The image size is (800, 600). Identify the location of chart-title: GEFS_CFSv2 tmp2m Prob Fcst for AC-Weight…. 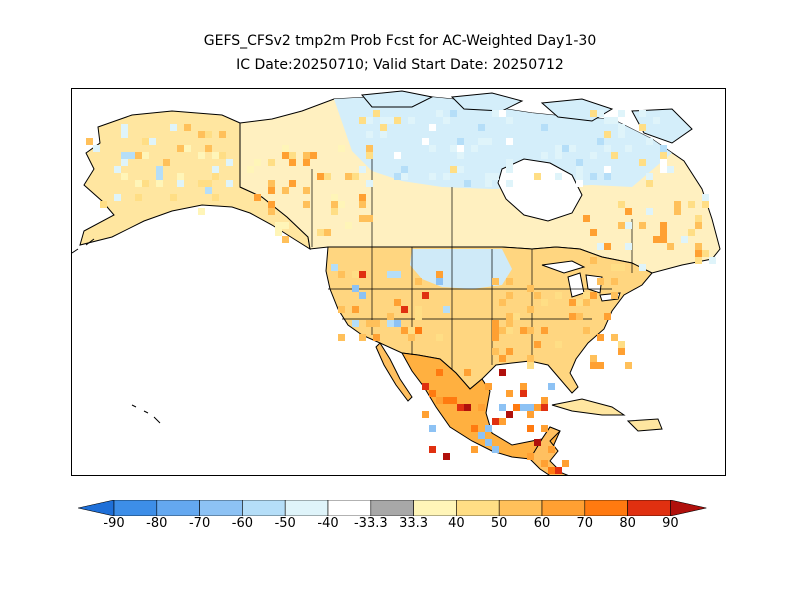
(400, 41).